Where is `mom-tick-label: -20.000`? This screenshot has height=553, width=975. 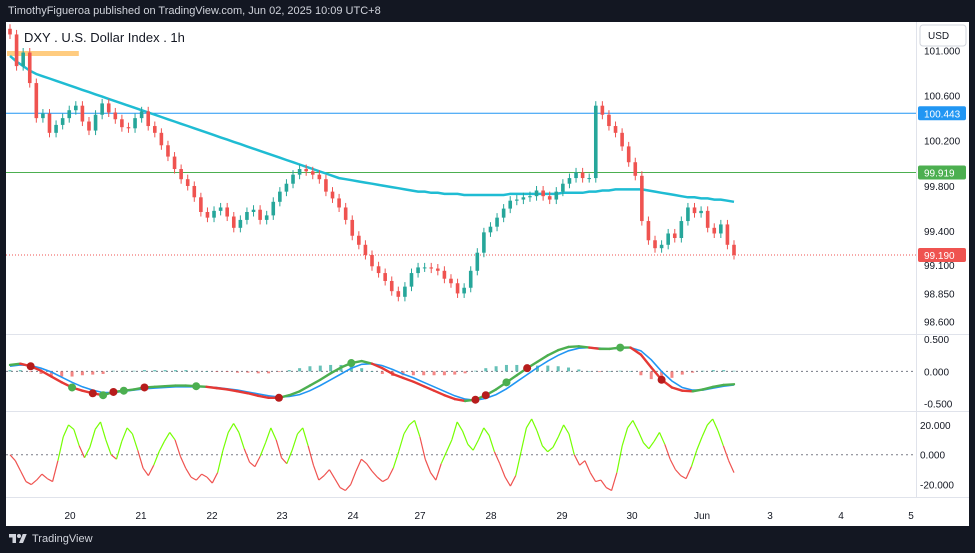 mom-tick-label: -20.000 is located at coordinates (937, 486).